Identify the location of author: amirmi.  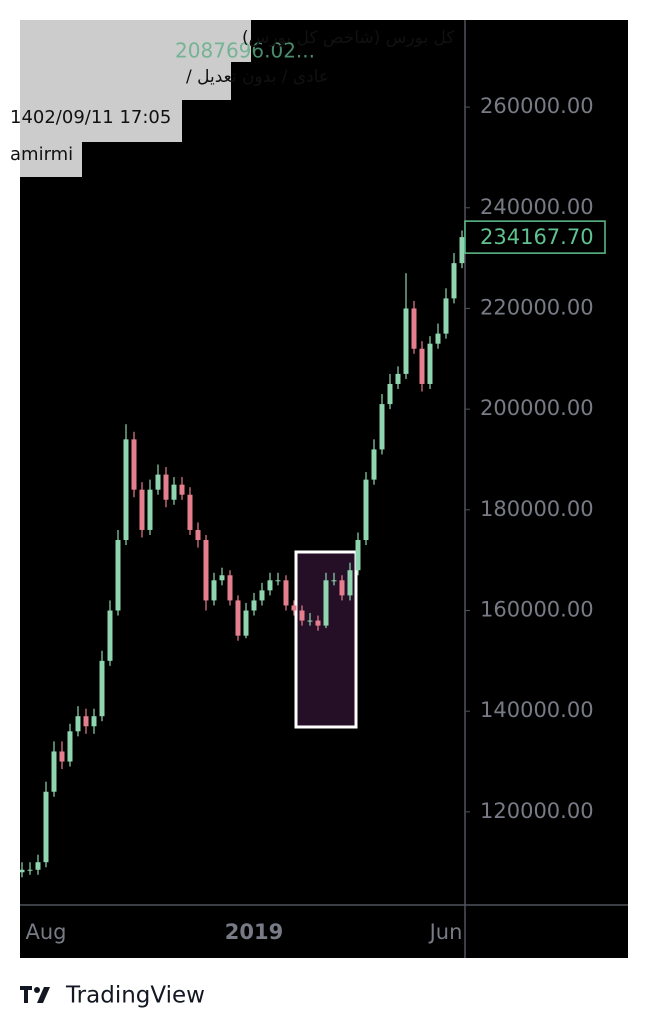
(41, 154).